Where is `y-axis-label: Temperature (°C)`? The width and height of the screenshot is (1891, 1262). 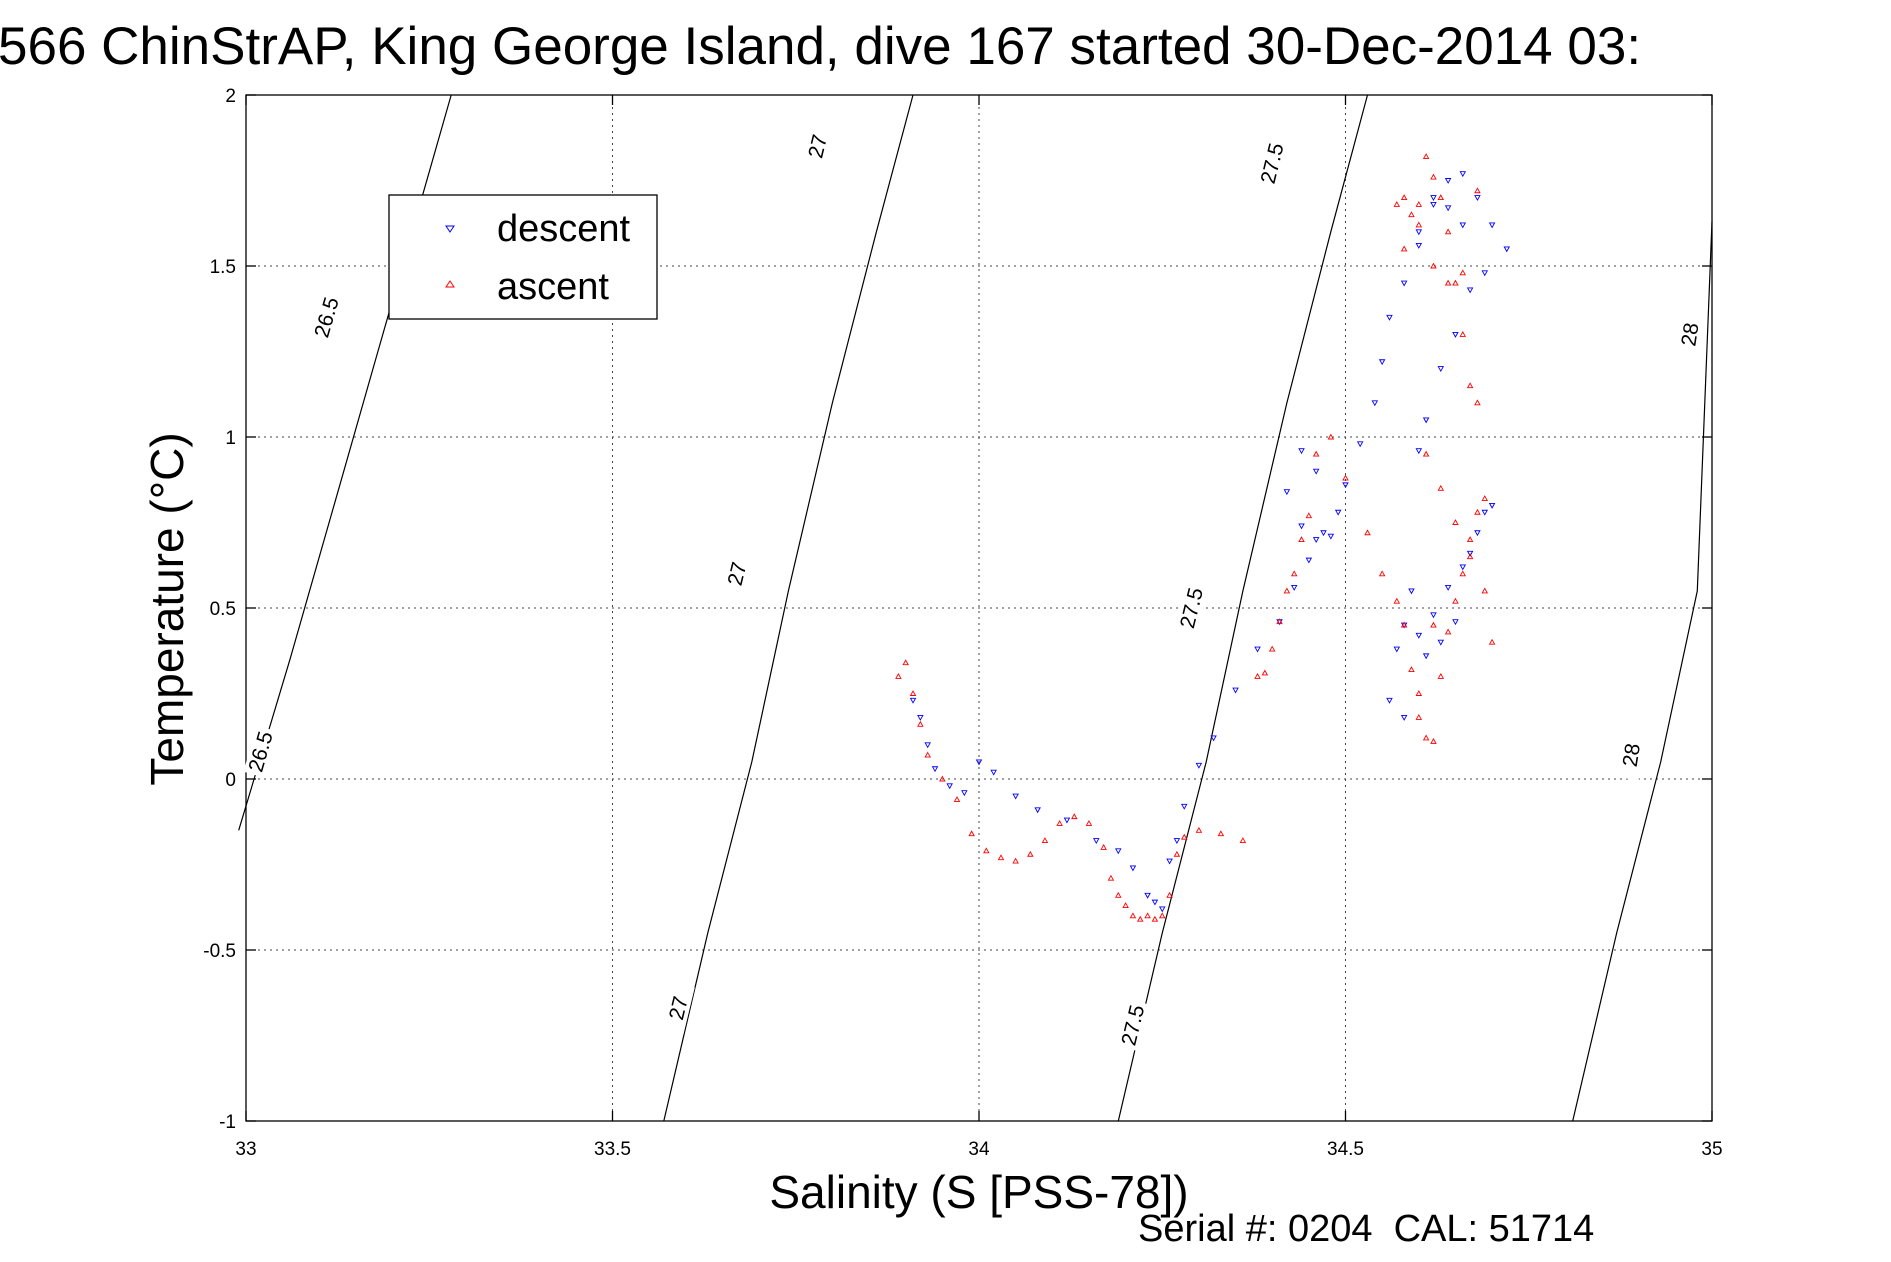
y-axis-label: Temperature (°C) is located at coordinates (167, 608).